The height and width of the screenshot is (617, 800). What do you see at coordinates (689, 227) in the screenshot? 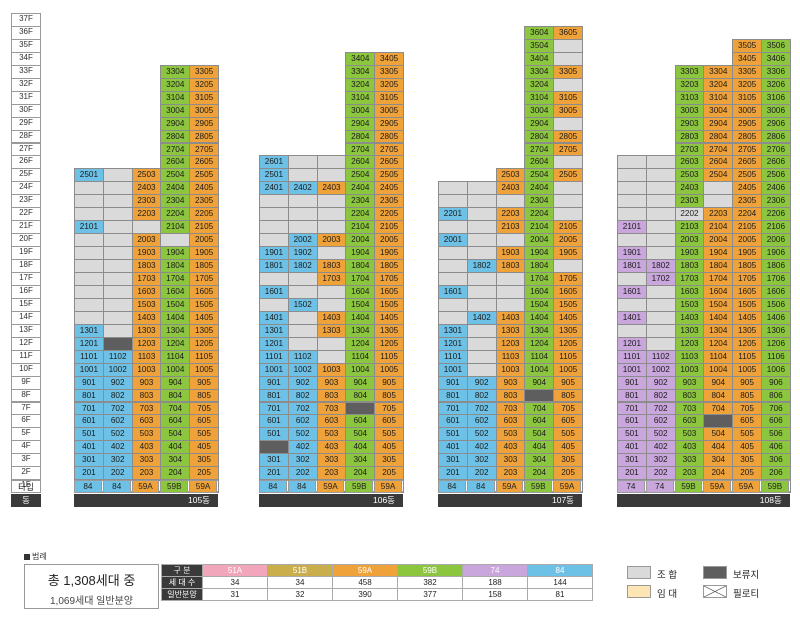
I see `unit-cell: 2103` at bounding box center [689, 227].